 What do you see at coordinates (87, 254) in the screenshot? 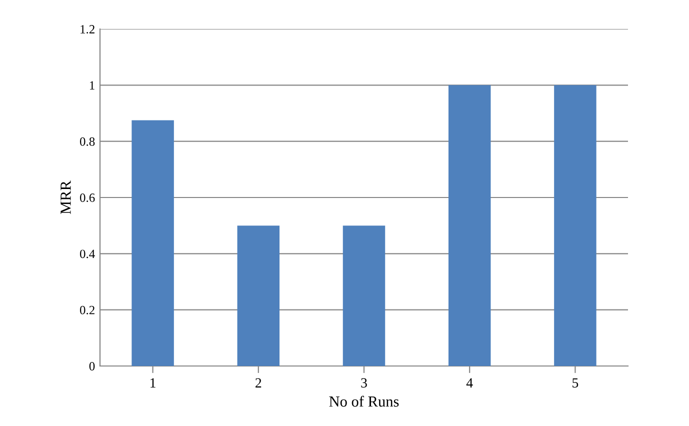
I see `y-tick-label: 0.4` at bounding box center [87, 254].